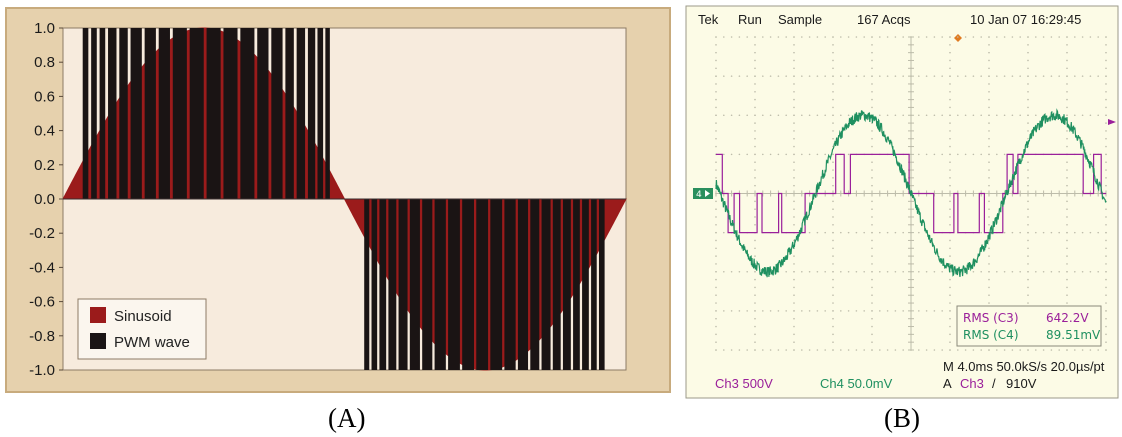 The width and height of the screenshot is (1122, 437). Describe the element at coordinates (152, 342) in the screenshot. I see `legend-label-pwm: PWM wave` at that location.